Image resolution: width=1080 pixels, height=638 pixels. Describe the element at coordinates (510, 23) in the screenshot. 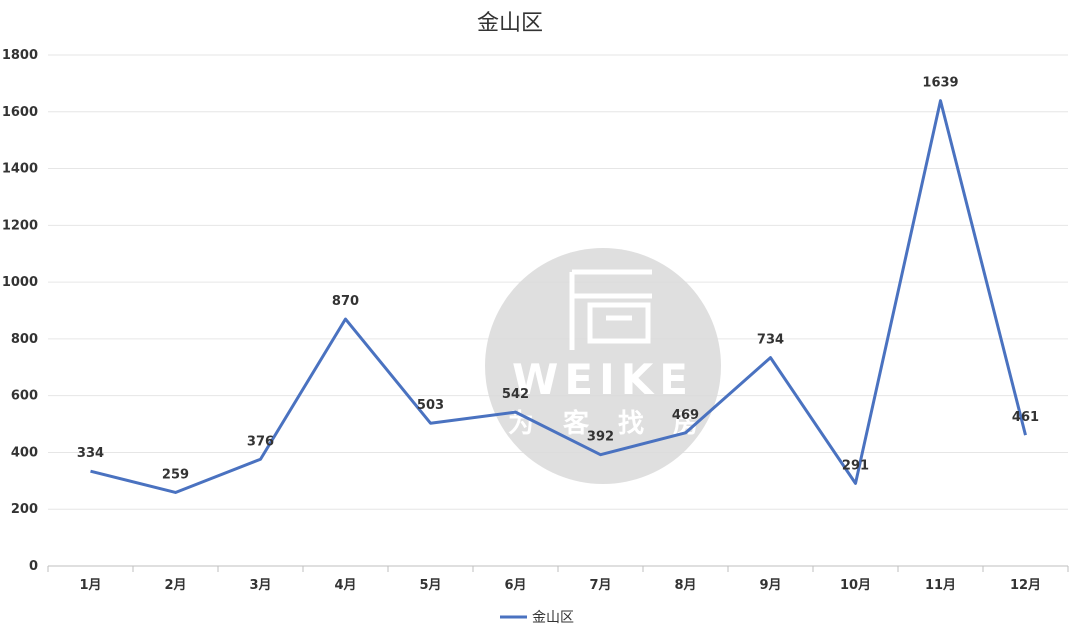

I see `chart-title: 金山区` at that location.